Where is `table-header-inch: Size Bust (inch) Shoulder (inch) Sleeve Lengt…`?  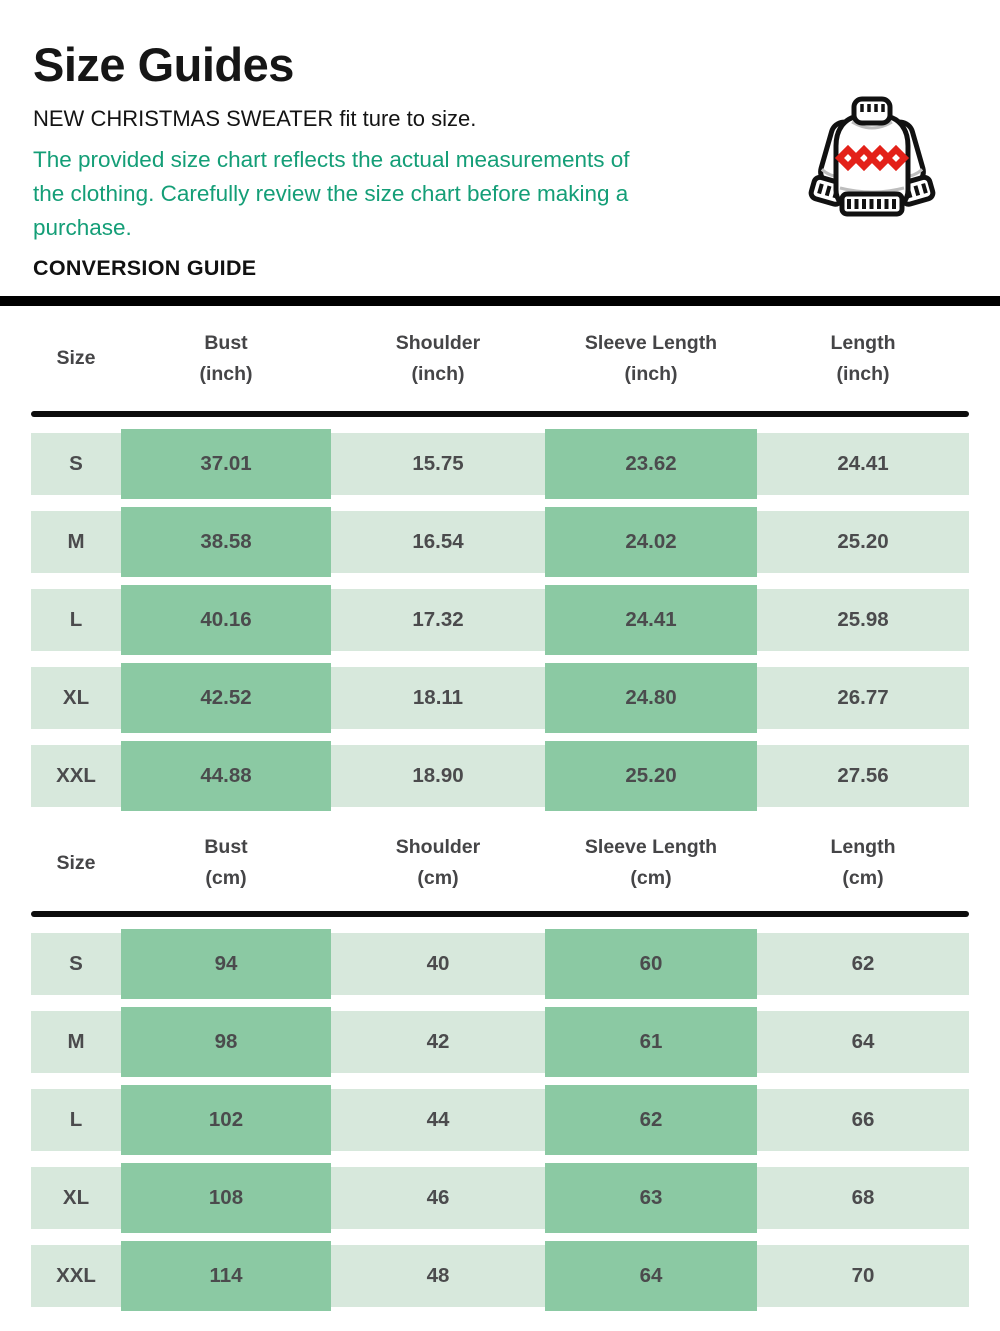
table-header-inch: Size Bust (inch) Shoulder (inch) Sleeve Lengt… is located at coordinates (500, 358).